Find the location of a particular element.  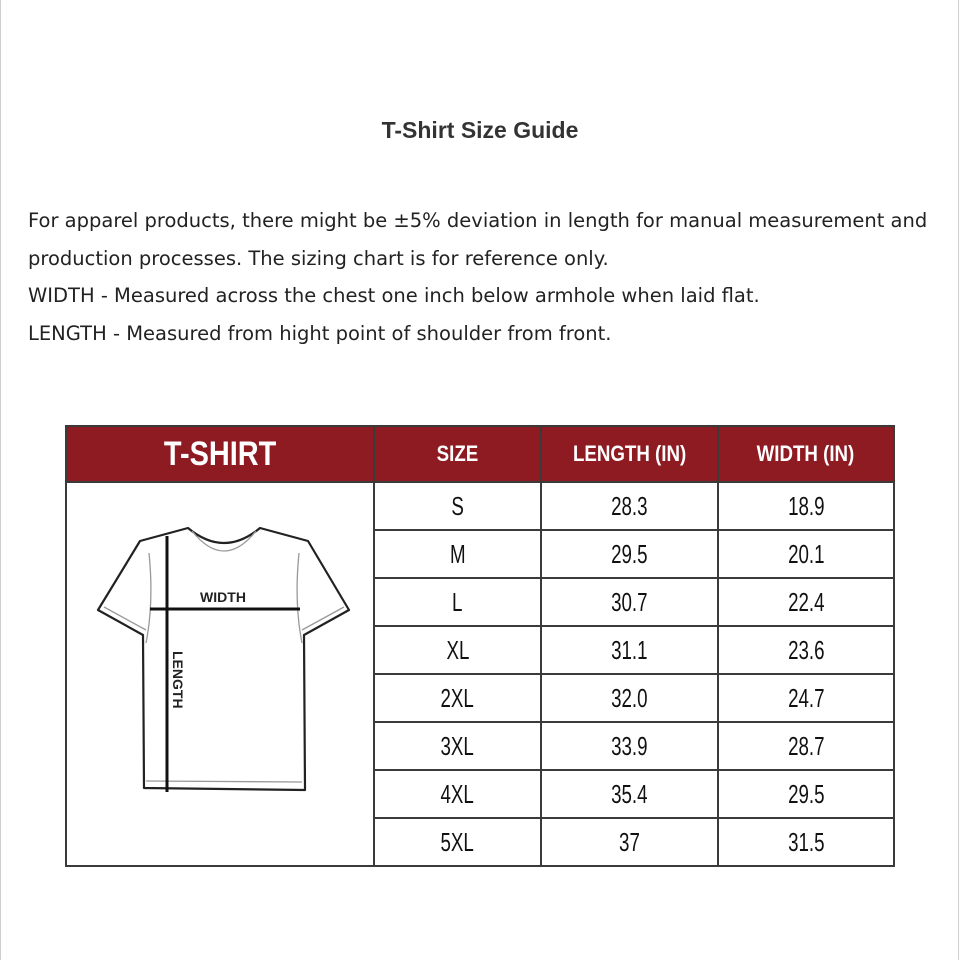

cell-length: 30.7 is located at coordinates (629, 602).